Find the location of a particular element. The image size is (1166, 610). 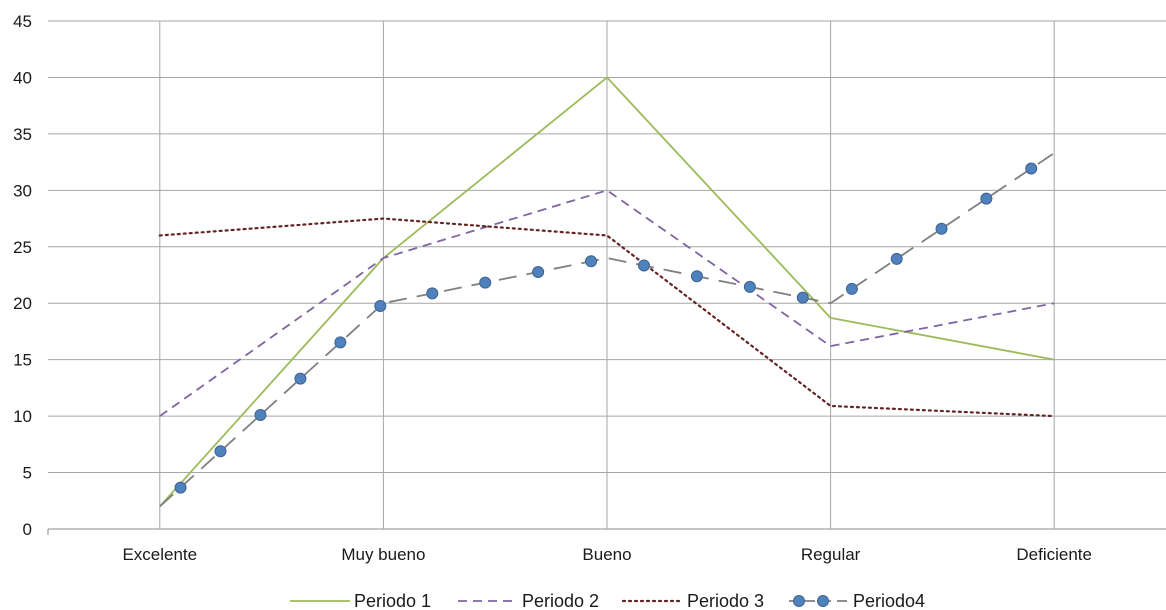

legend-label: Periodo4 is located at coordinates (889, 600).